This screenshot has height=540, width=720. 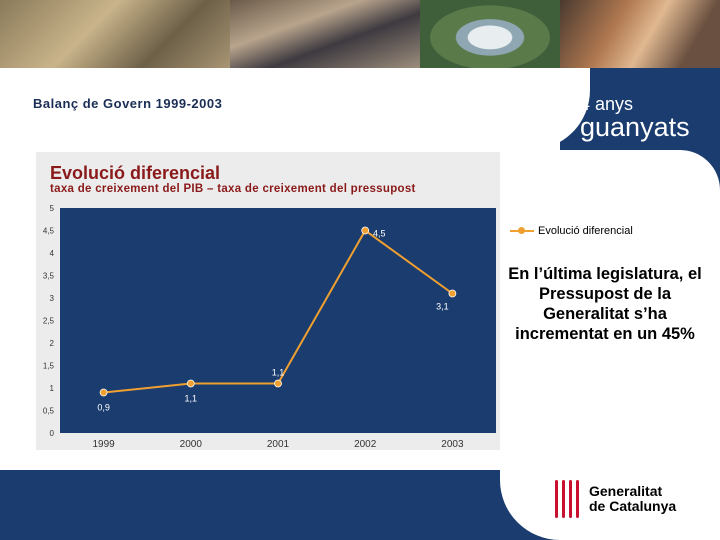 What do you see at coordinates (49, 411) in the screenshot?
I see `y-tick-label: 0,5` at bounding box center [49, 411].